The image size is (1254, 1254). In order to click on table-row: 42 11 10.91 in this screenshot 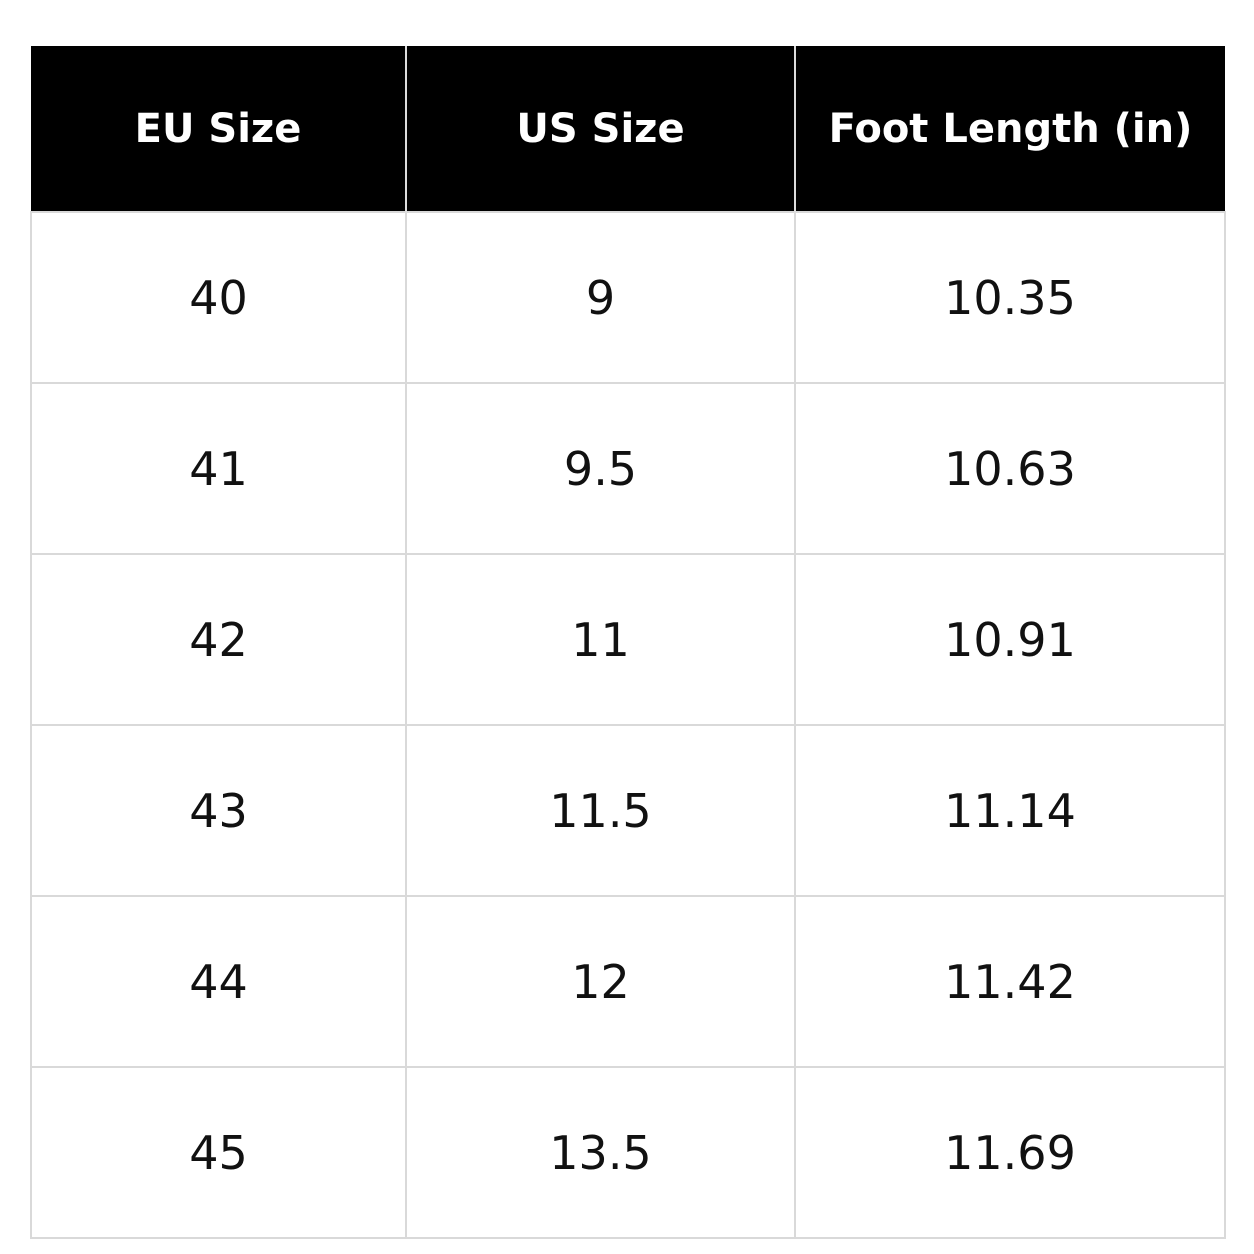, I will do `click(628, 639)`.